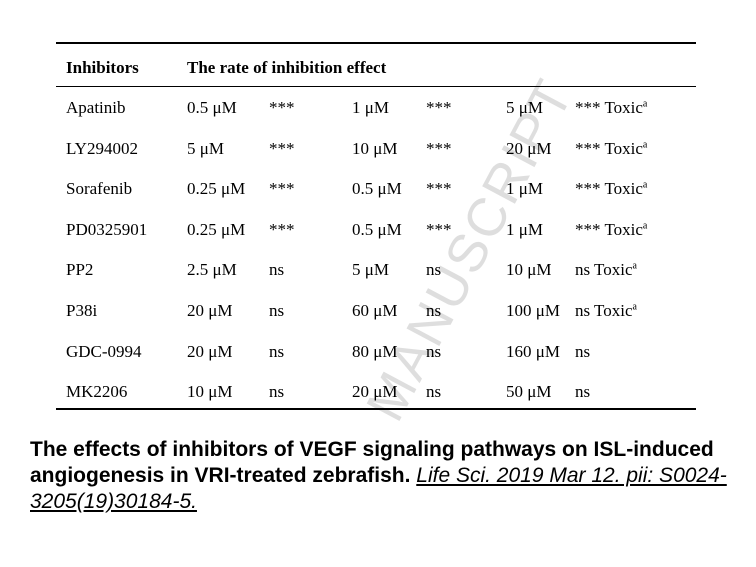 The height and width of the screenshot is (567, 756). I want to click on dose-2: 20 μM, so click(375, 392).